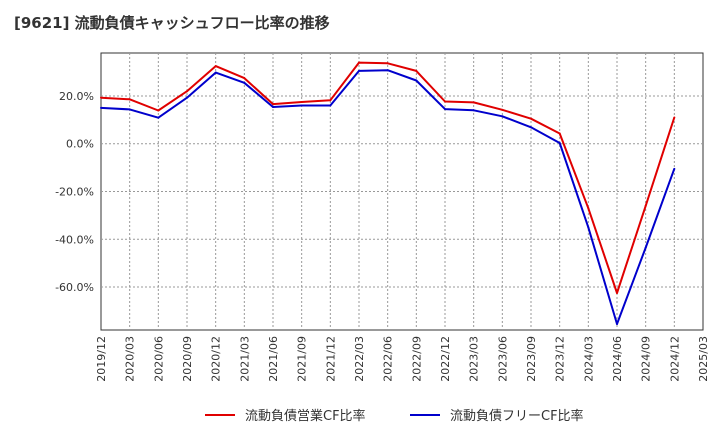 The height and width of the screenshot is (440, 720). What do you see at coordinates (517, 416) in the screenshot?
I see `legend-label-2: 流動負債フリーCF比率` at bounding box center [517, 416].